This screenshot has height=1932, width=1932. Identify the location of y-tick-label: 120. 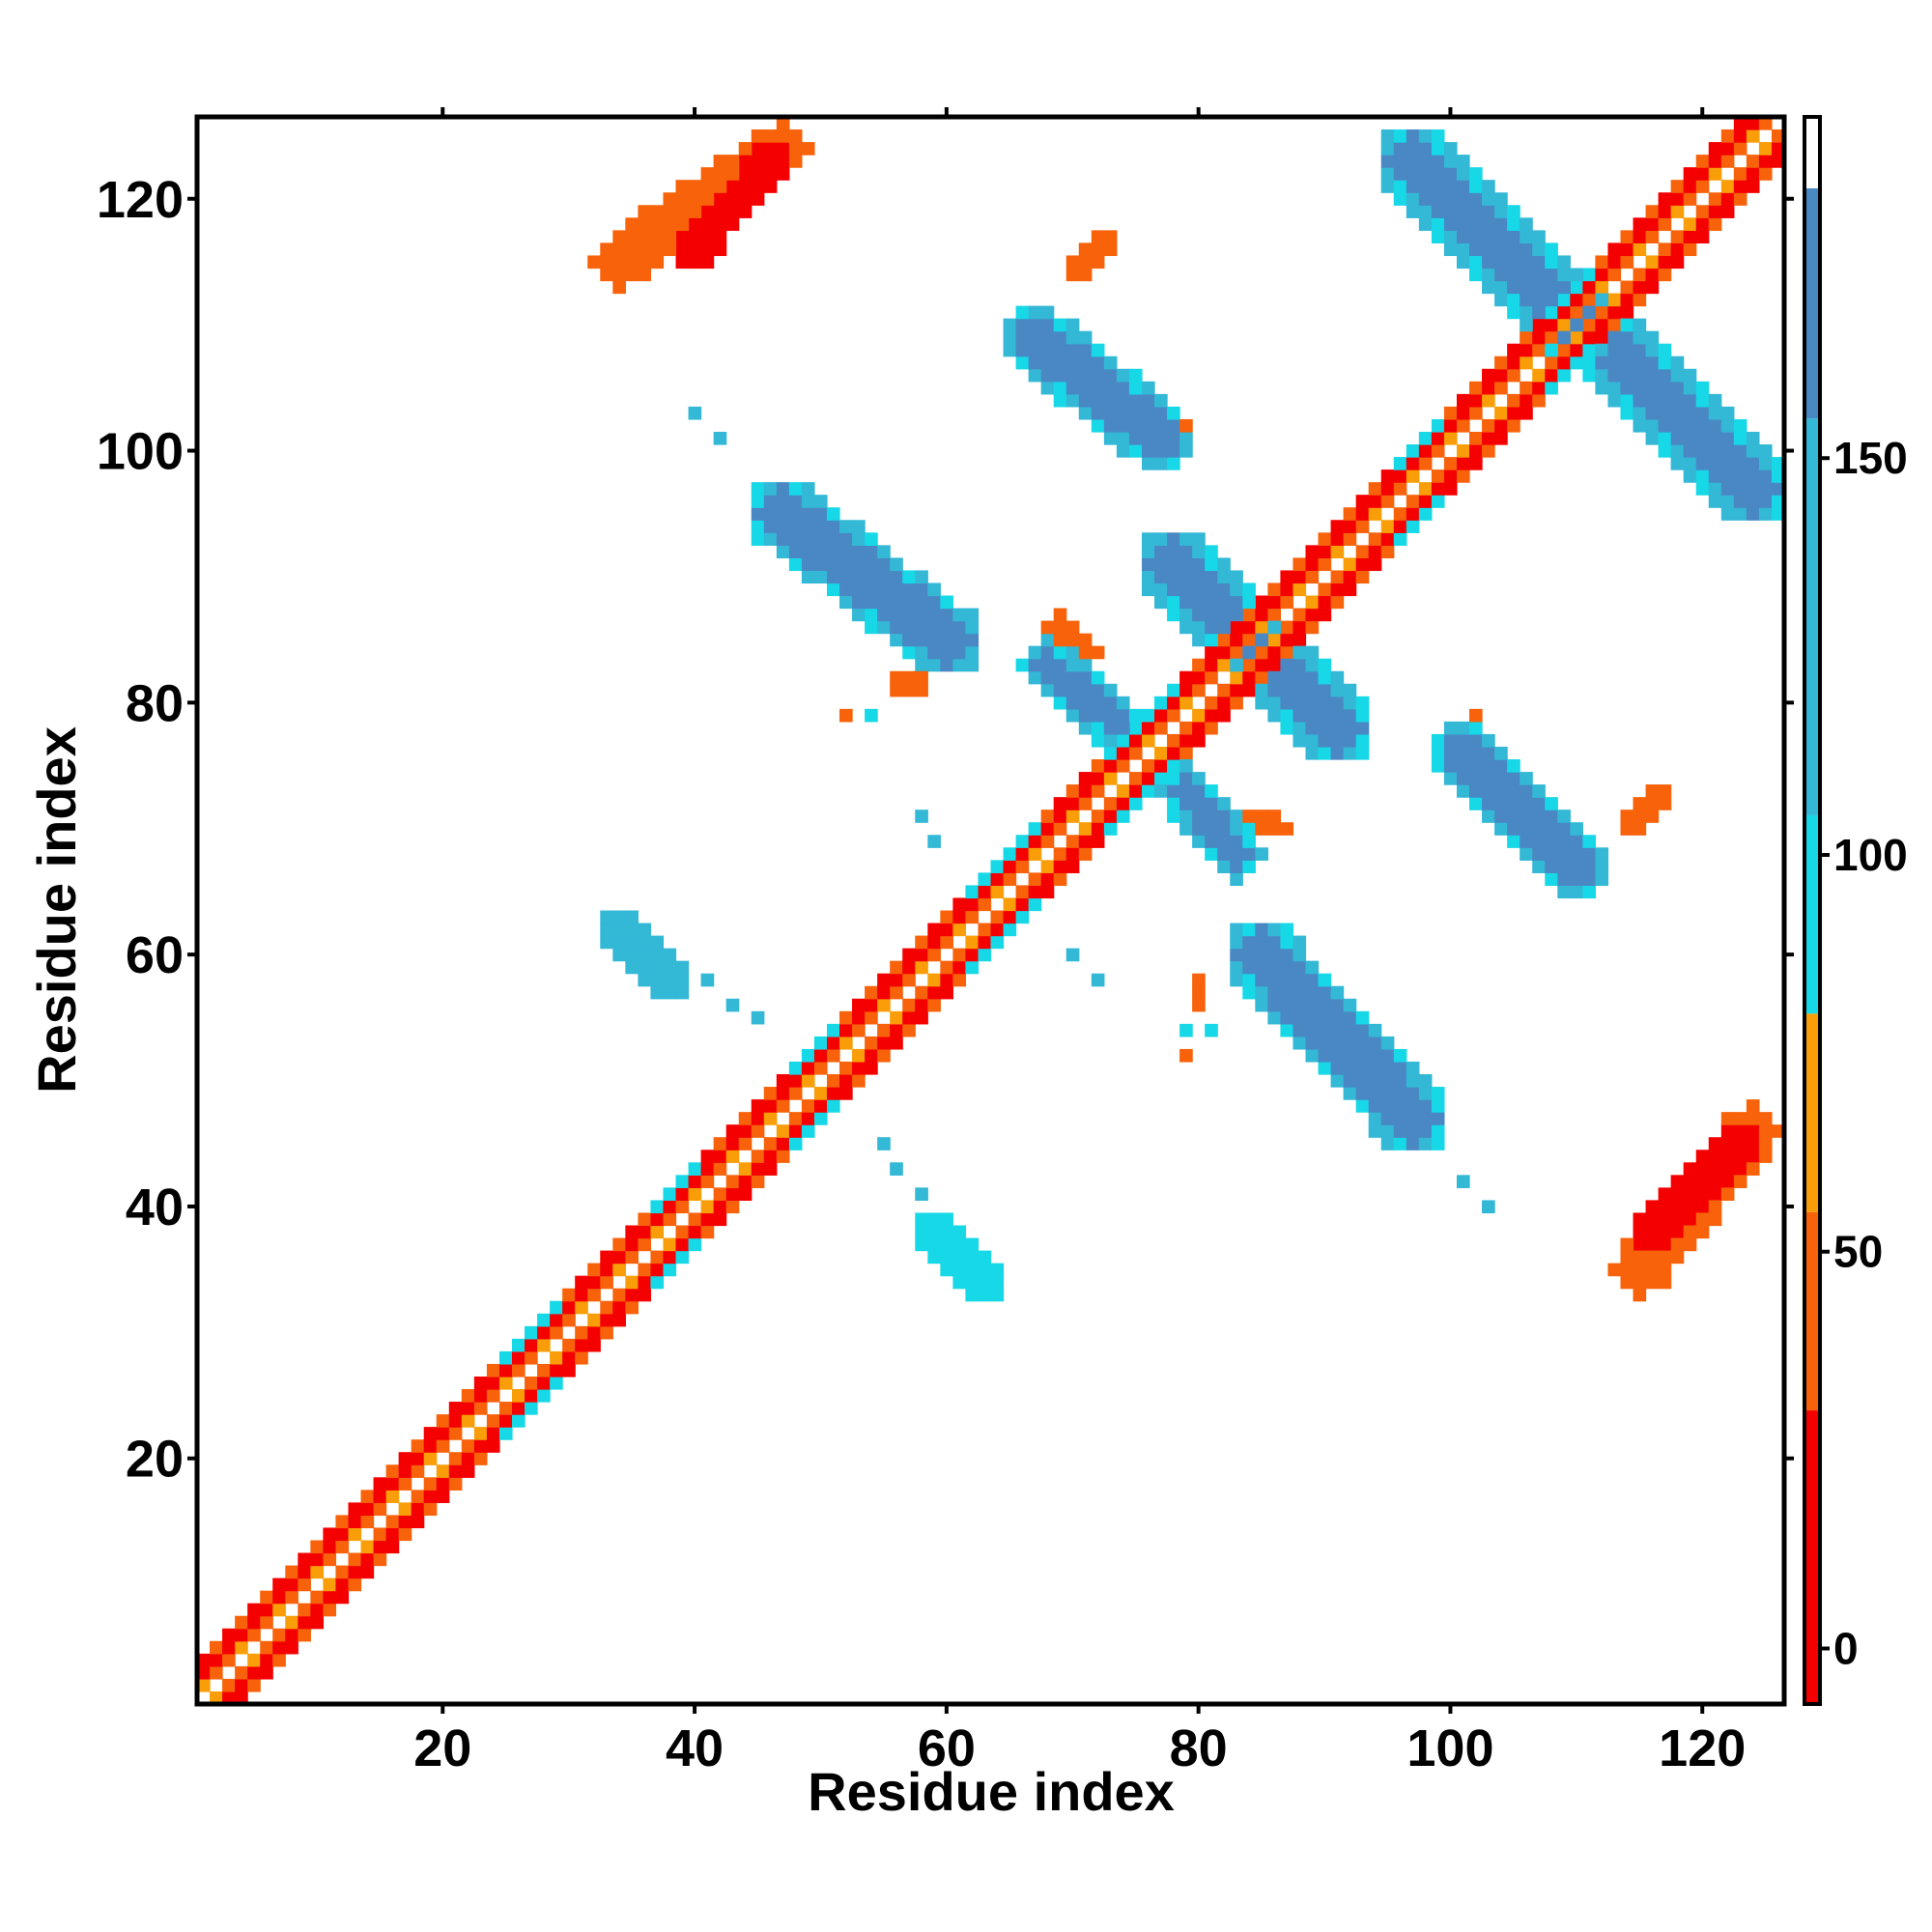
(140, 200).